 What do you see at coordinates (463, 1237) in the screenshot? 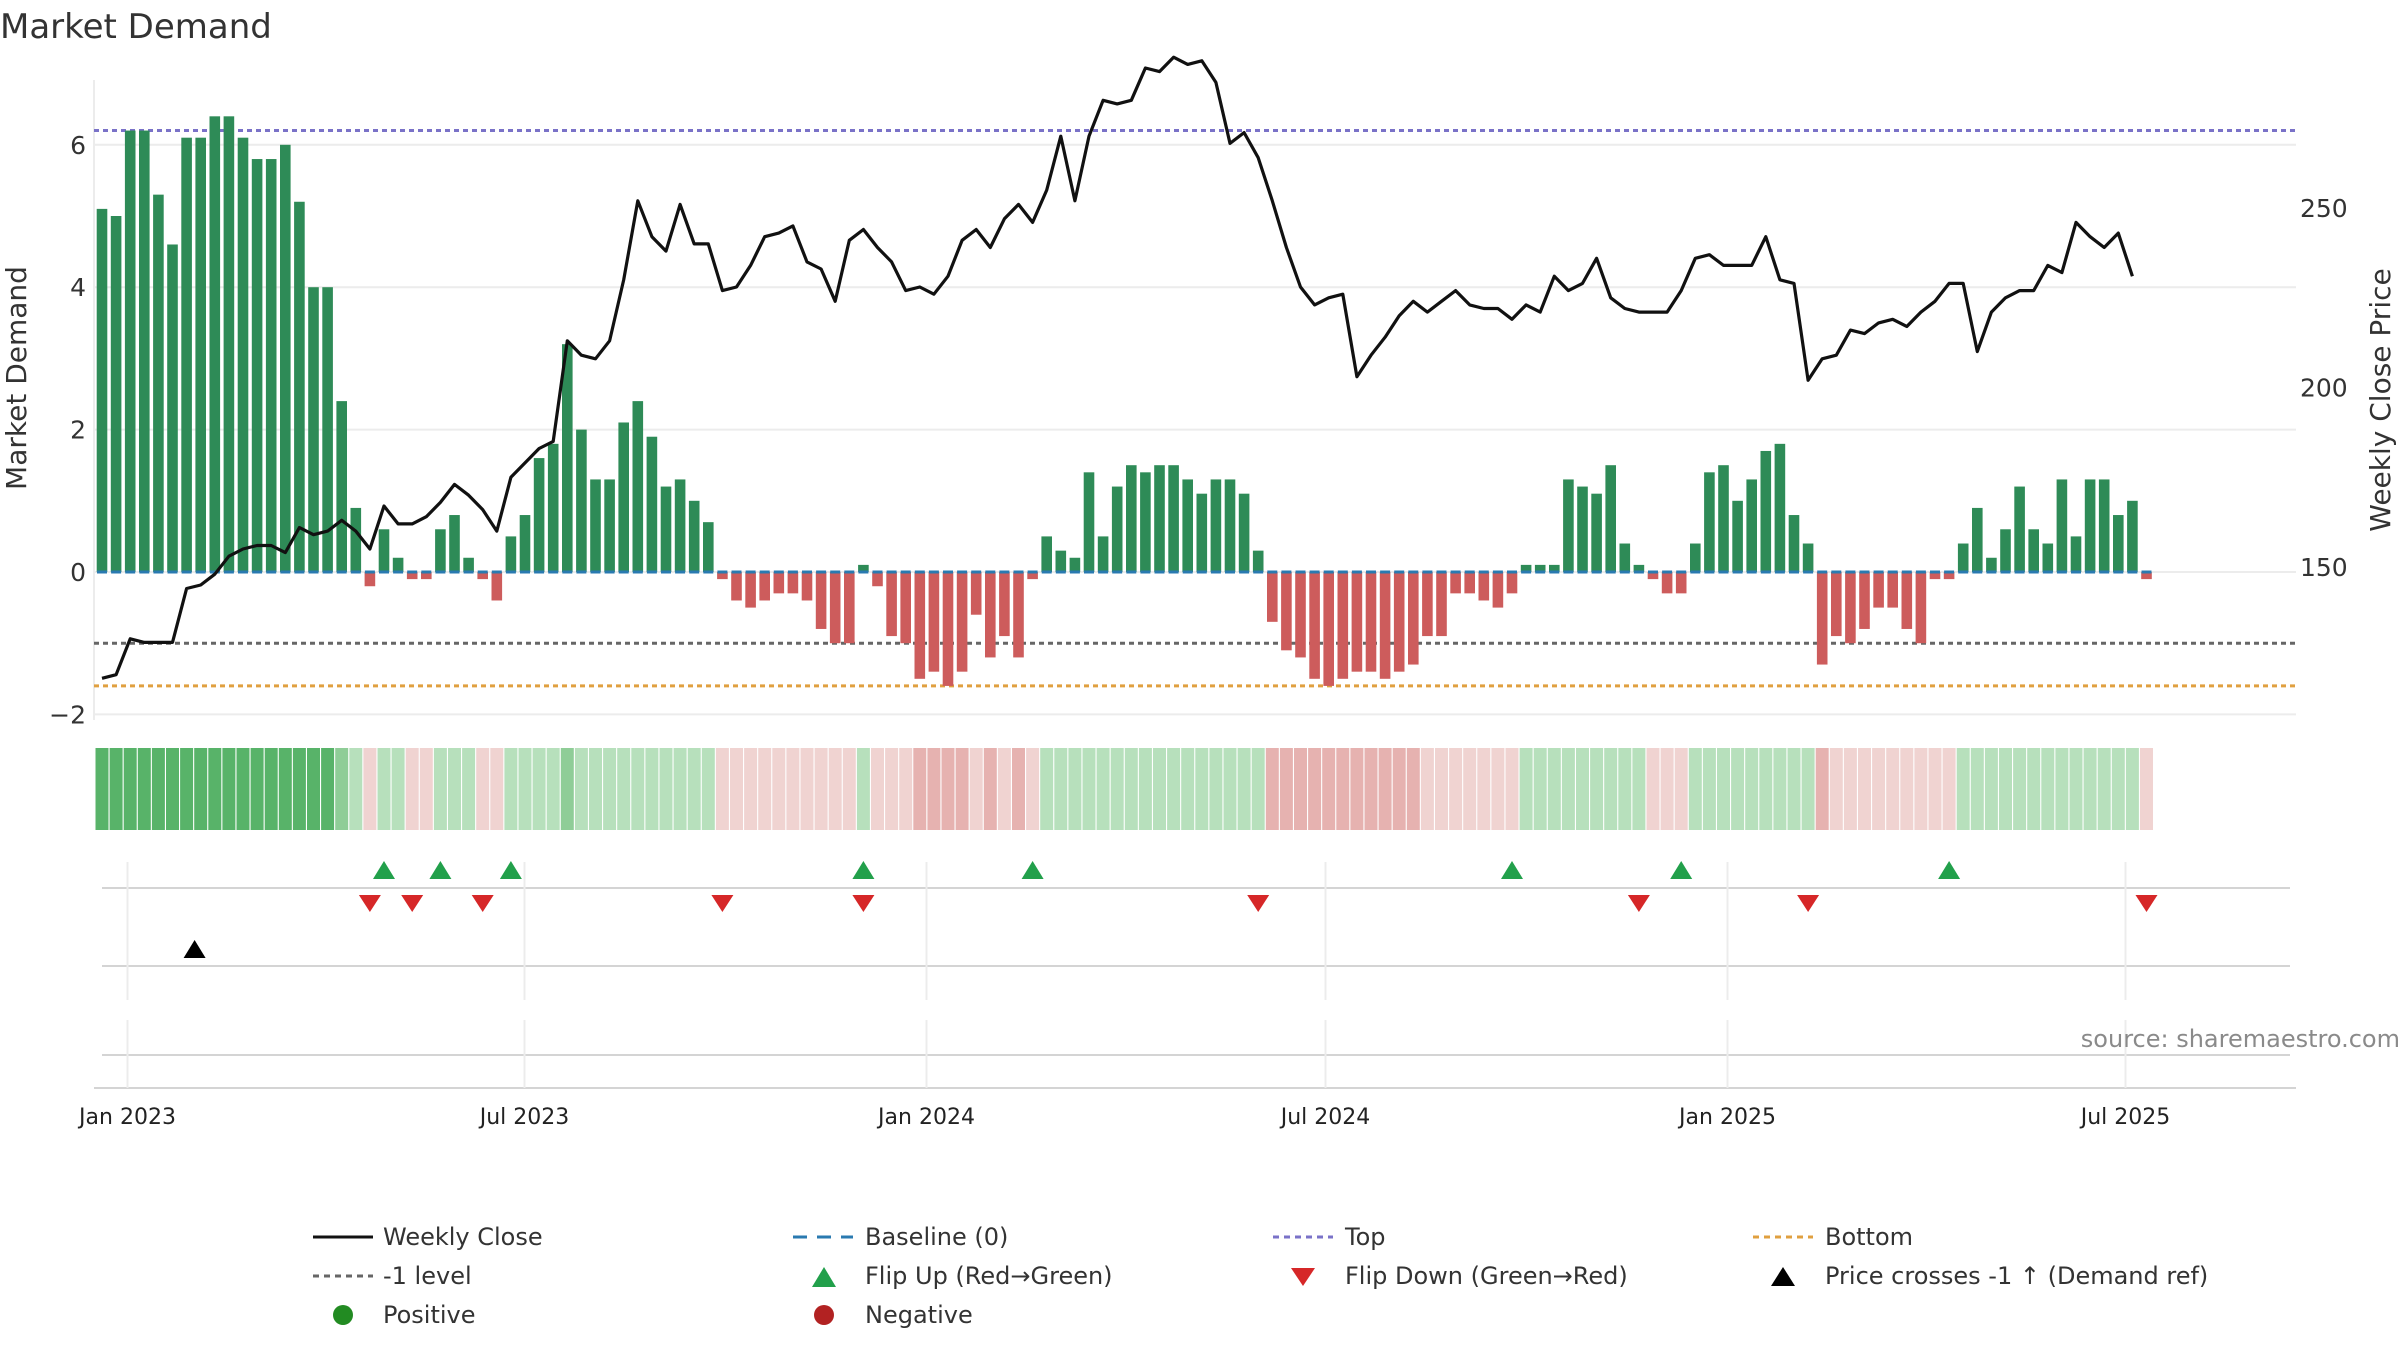
I see `legend-weekly-close: Weekly Close` at bounding box center [463, 1237].